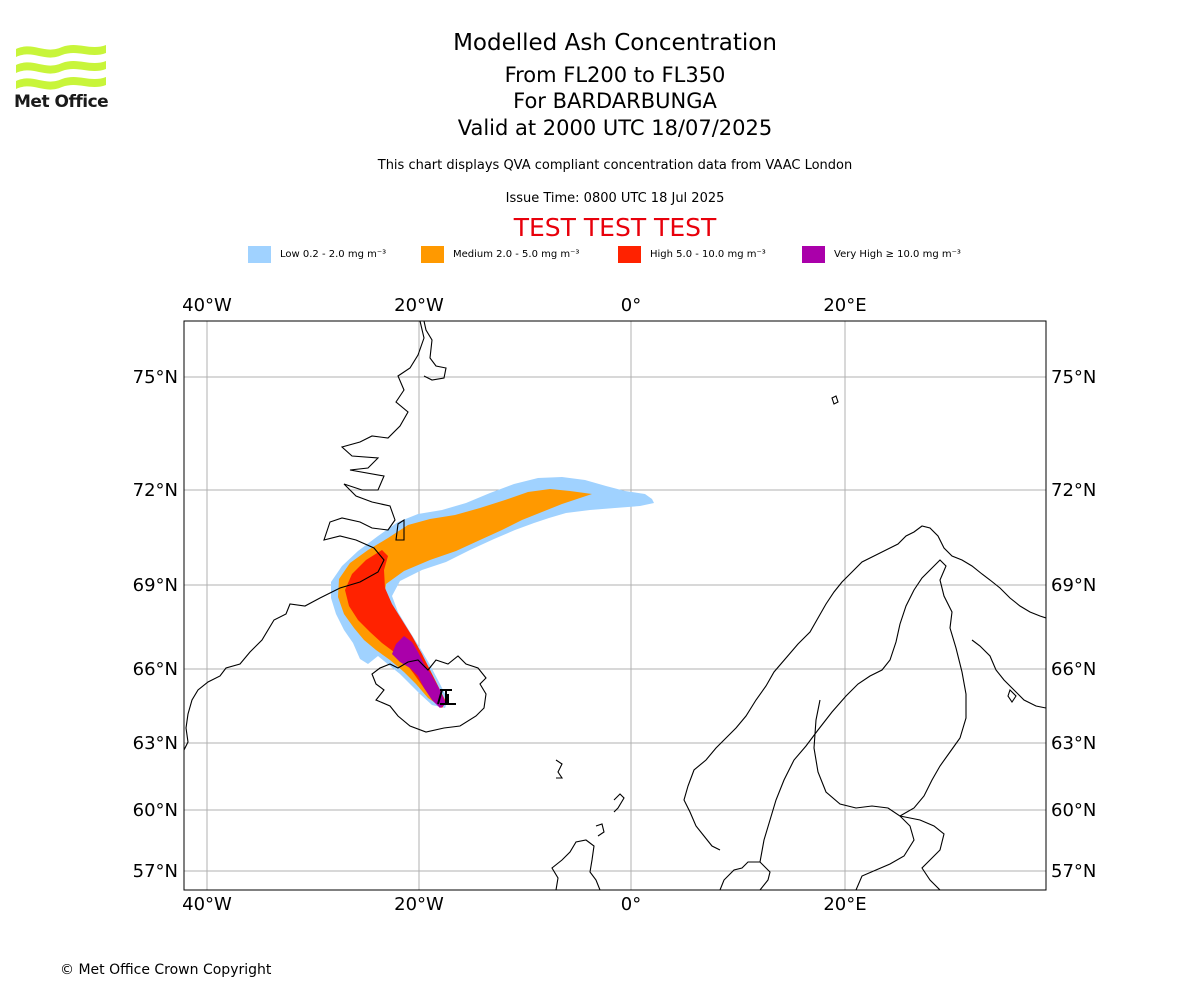  I want to click on legend-item-very-high: Very High ≥ 10.0 mg m⁻³, so click(881, 254).